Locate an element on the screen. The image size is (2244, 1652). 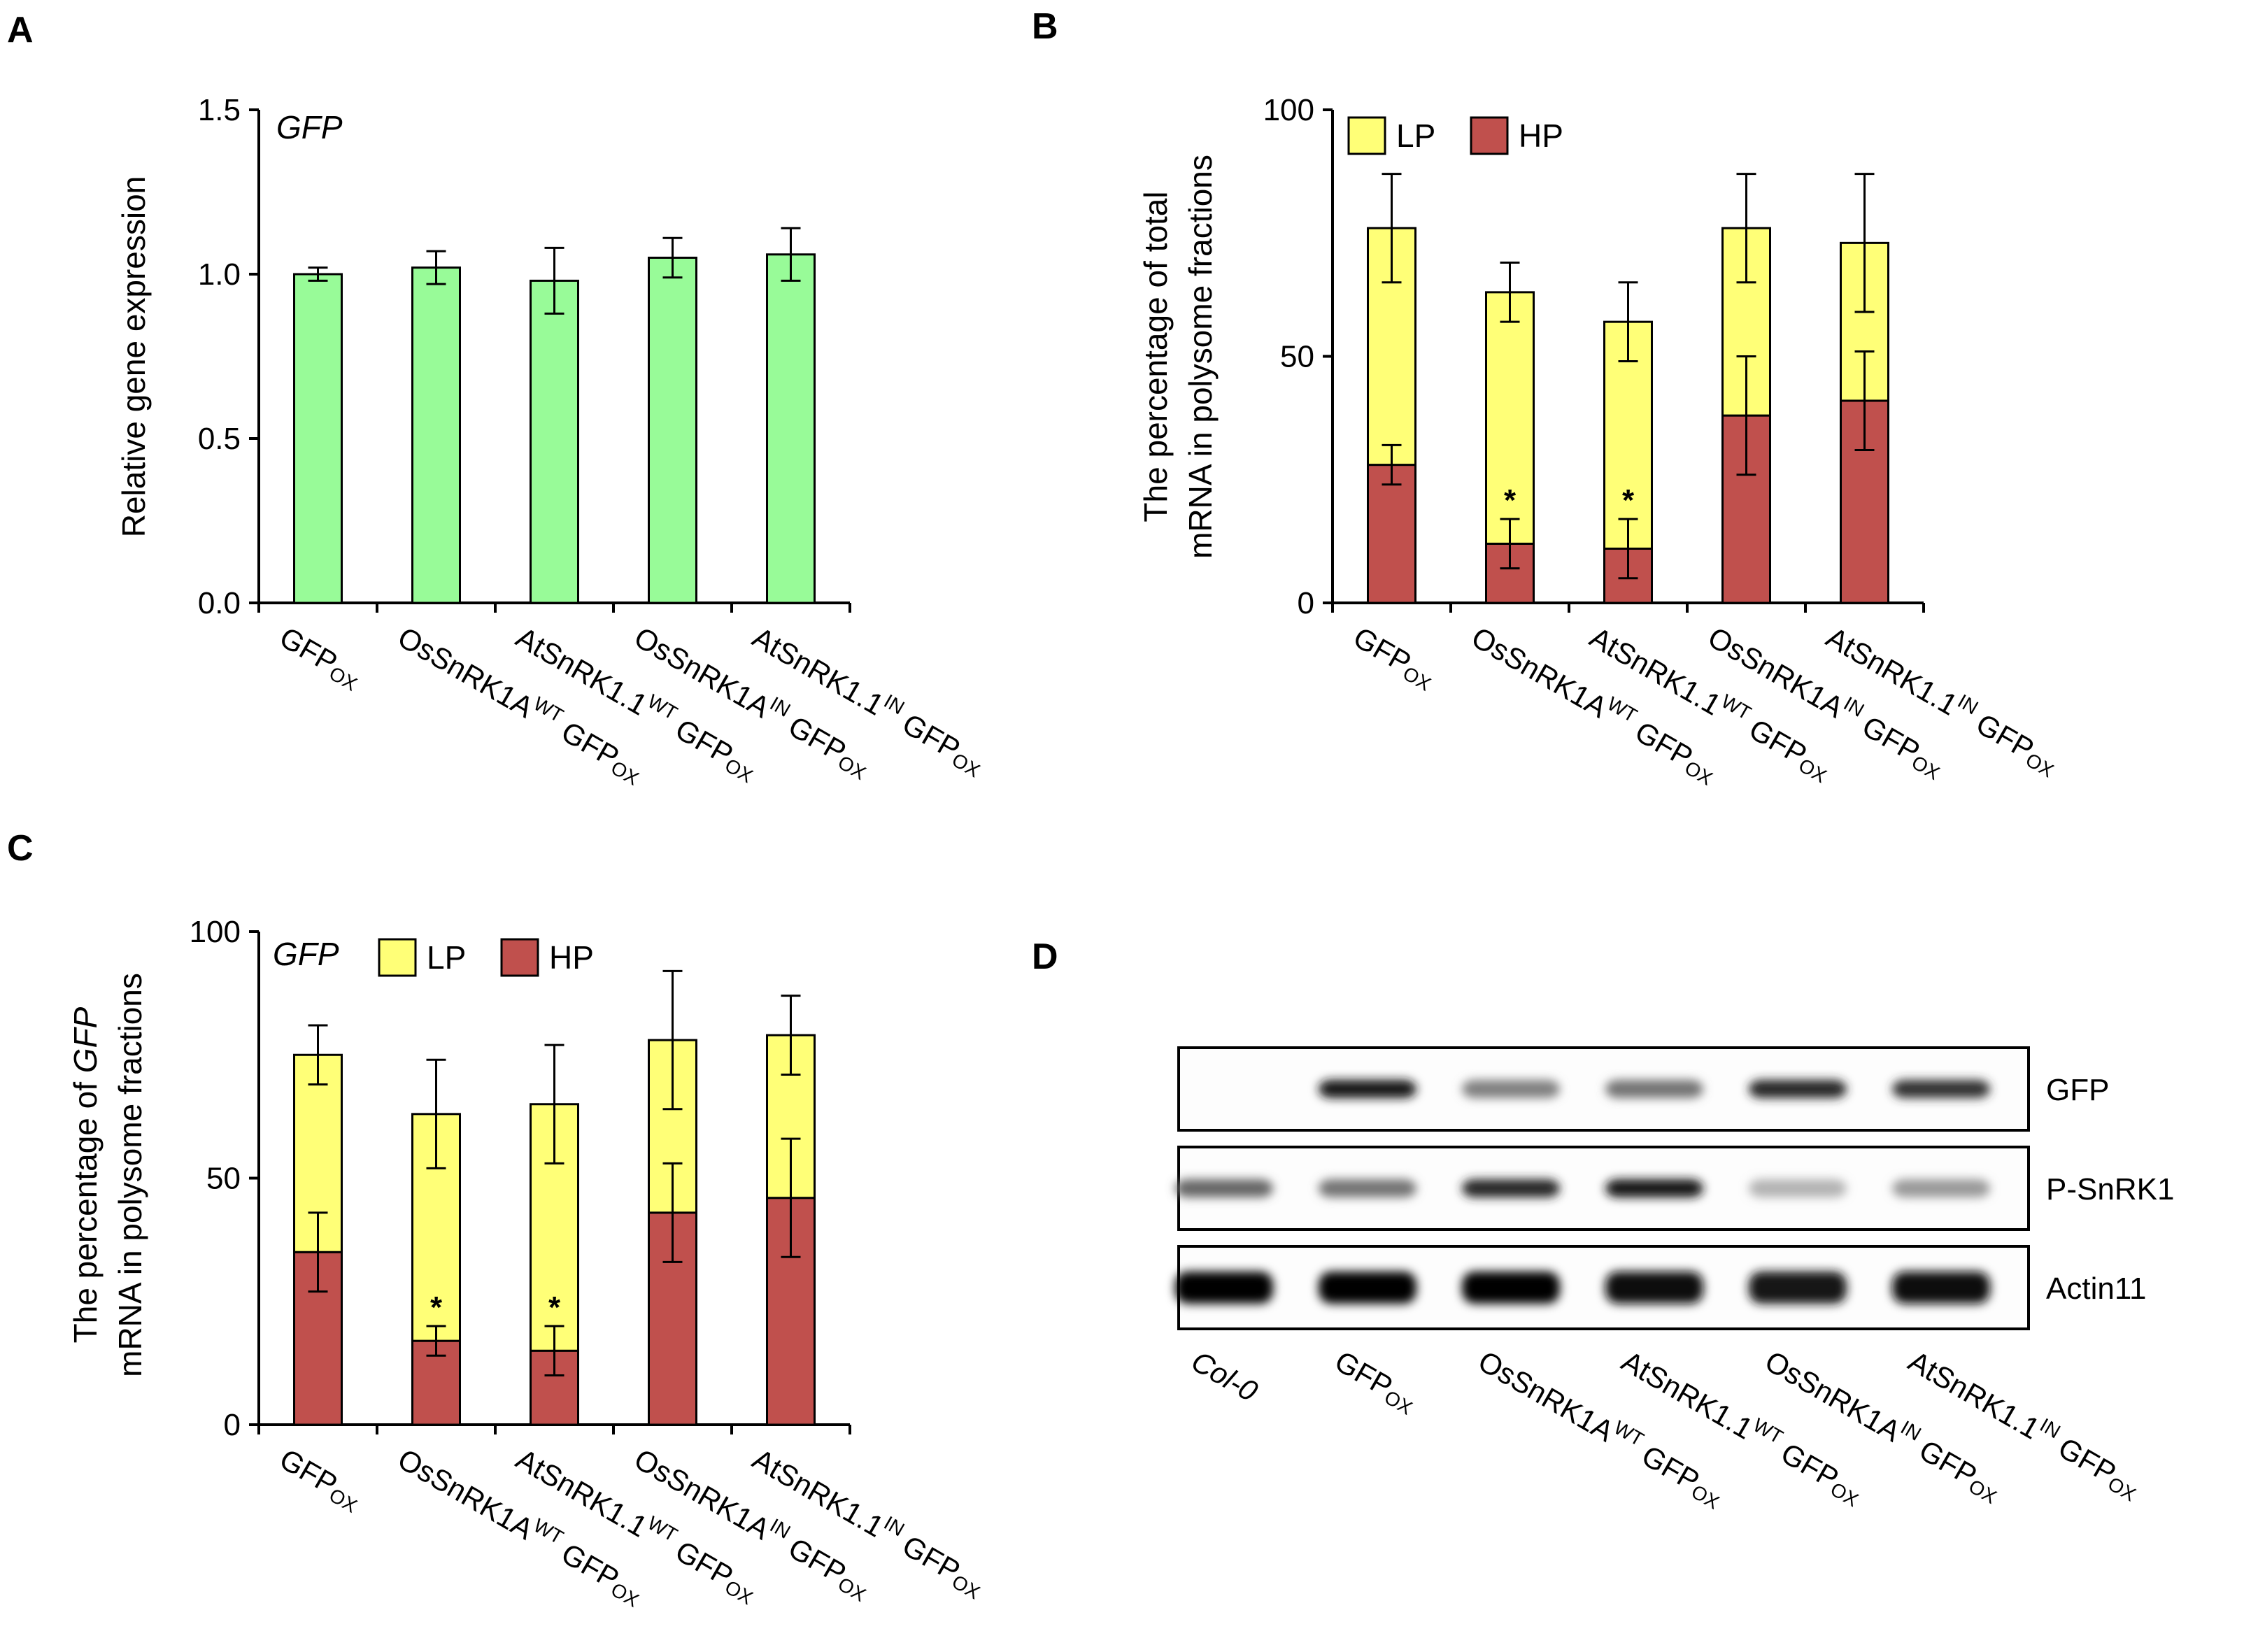
category-label-c: GFPOX is located at coordinates (321, 1479).